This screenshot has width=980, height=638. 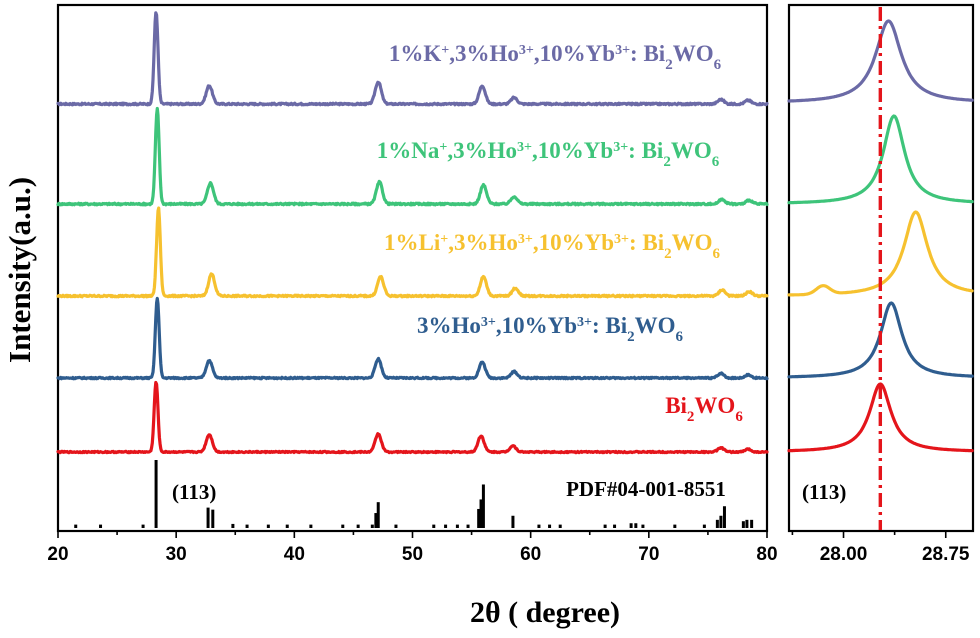 What do you see at coordinates (844, 554) in the screenshot?
I see `zoom-x-tick-label: 28.00` at bounding box center [844, 554].